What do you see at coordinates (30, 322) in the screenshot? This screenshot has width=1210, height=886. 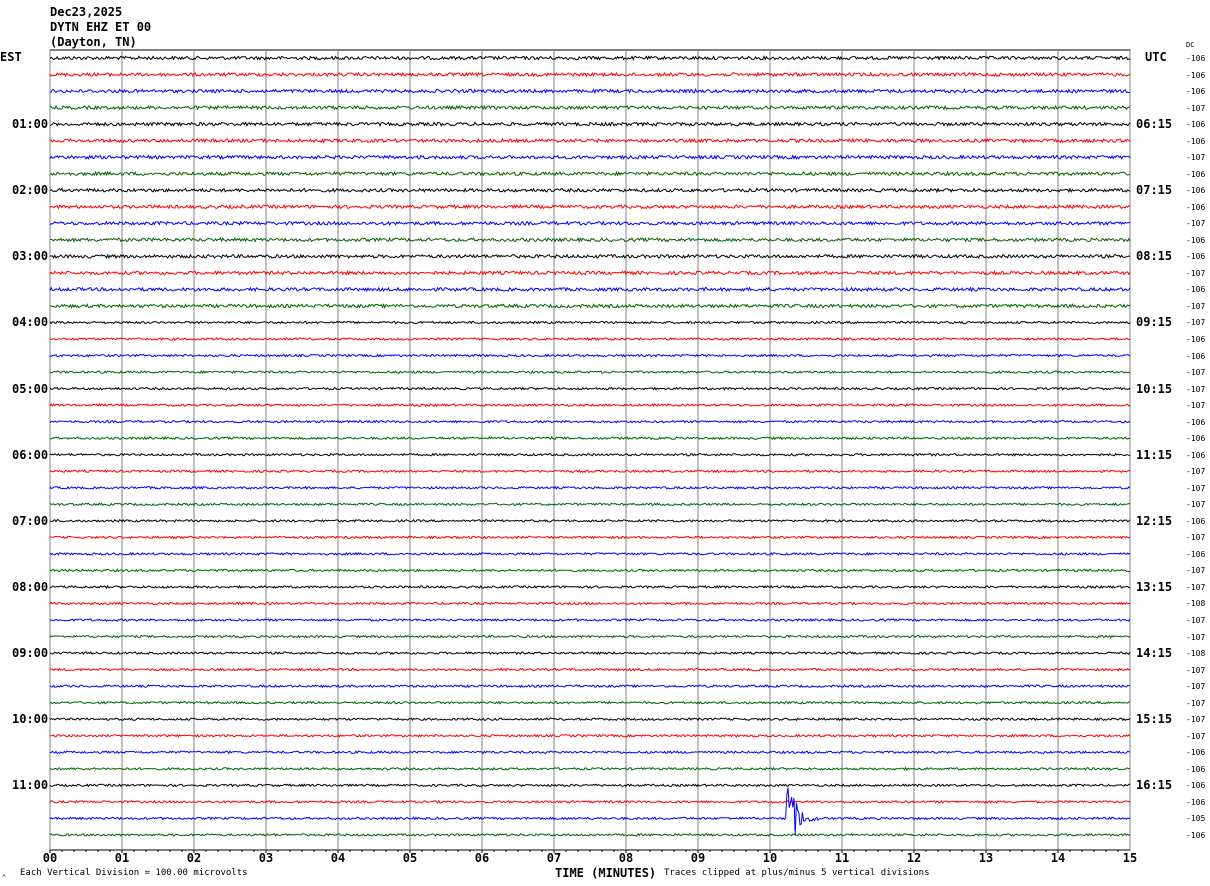 I see `est-hour-label: 04:00` at bounding box center [30, 322].